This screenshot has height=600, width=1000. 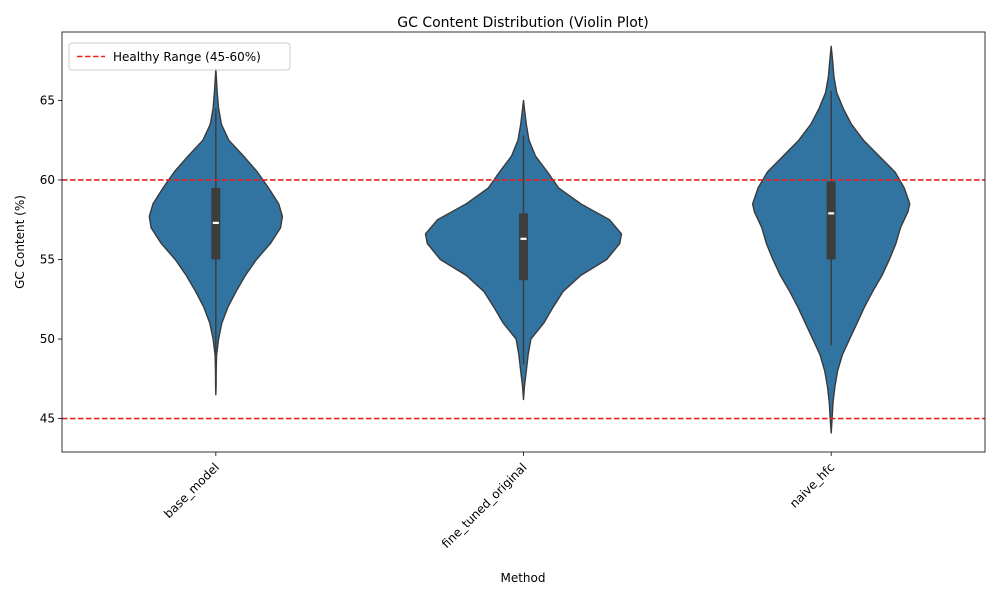 I want to click on chart-title: GC Content Distribution (Violin Plot), so click(x=522, y=23).